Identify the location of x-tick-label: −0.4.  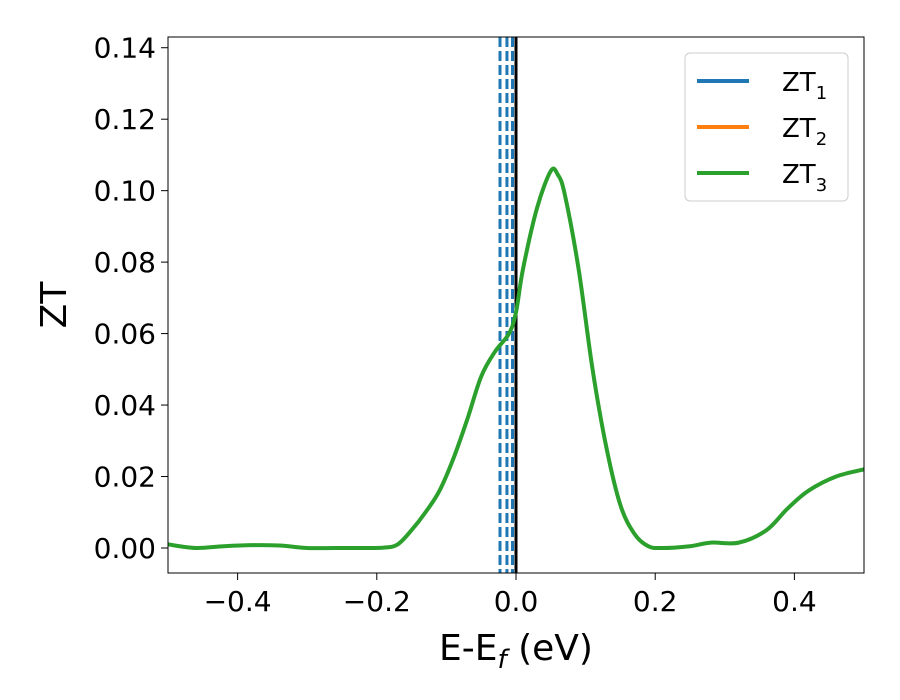
(238, 601).